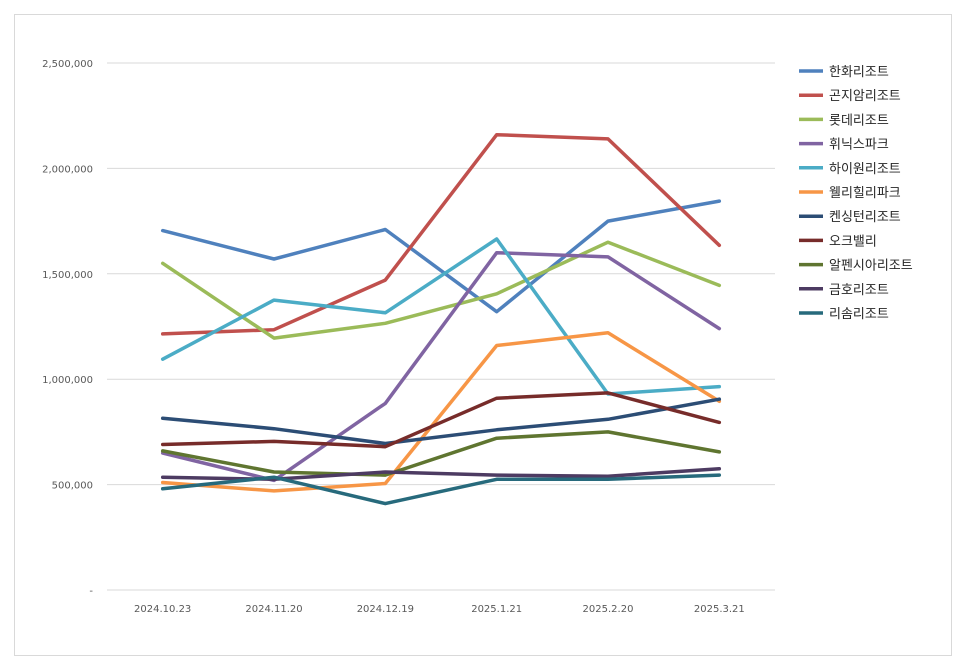 The image size is (966, 668). What do you see at coordinates (72, 486) in the screenshot?
I see `y-tick-label: 500,000` at bounding box center [72, 486].